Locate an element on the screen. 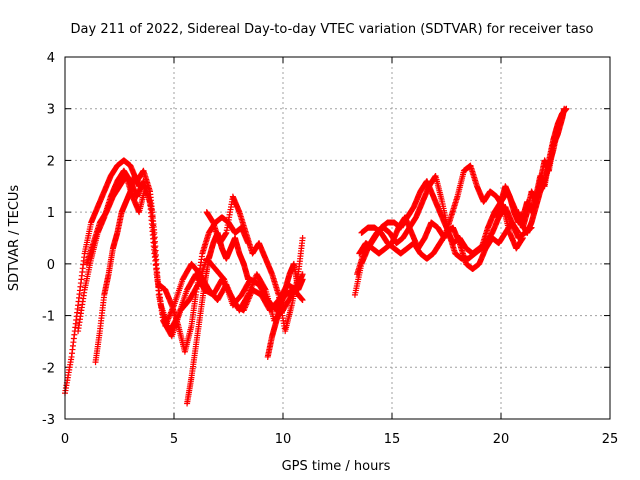  x-axis-label: GPS time / hours is located at coordinates (336, 466).